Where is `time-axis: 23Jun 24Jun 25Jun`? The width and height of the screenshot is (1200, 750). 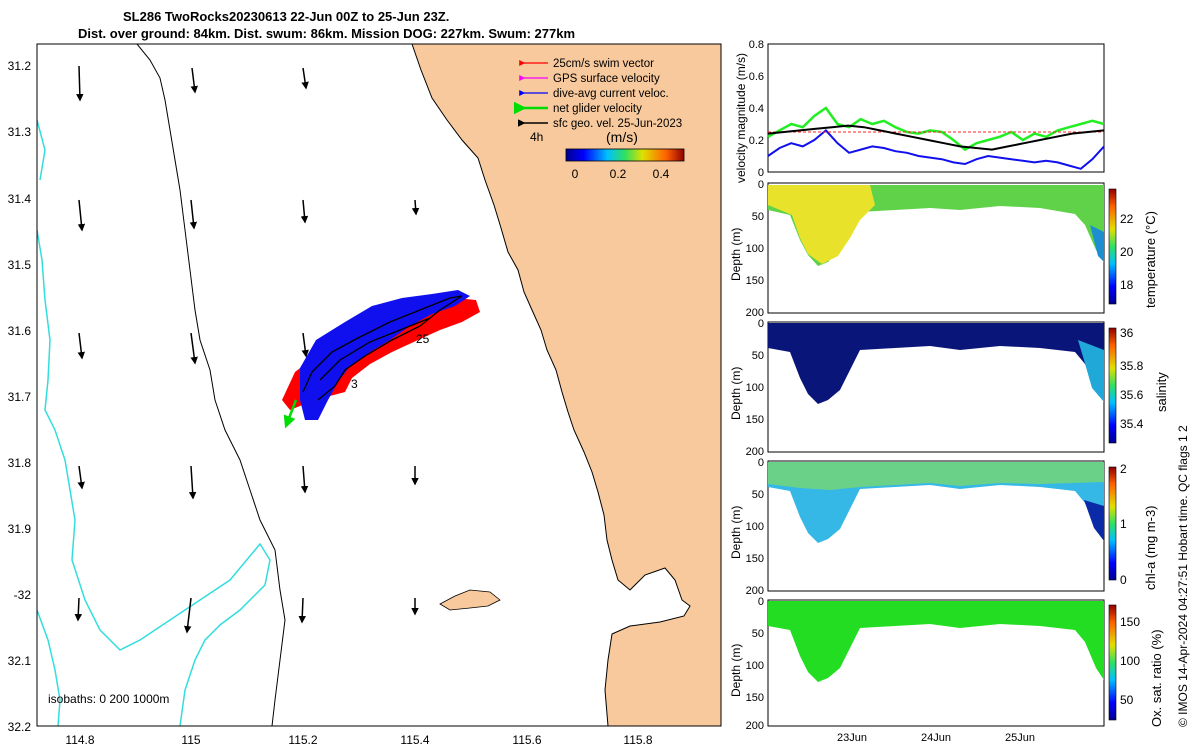 time-axis: 23Jun 24Jun 25Jun is located at coordinates (936, 738).